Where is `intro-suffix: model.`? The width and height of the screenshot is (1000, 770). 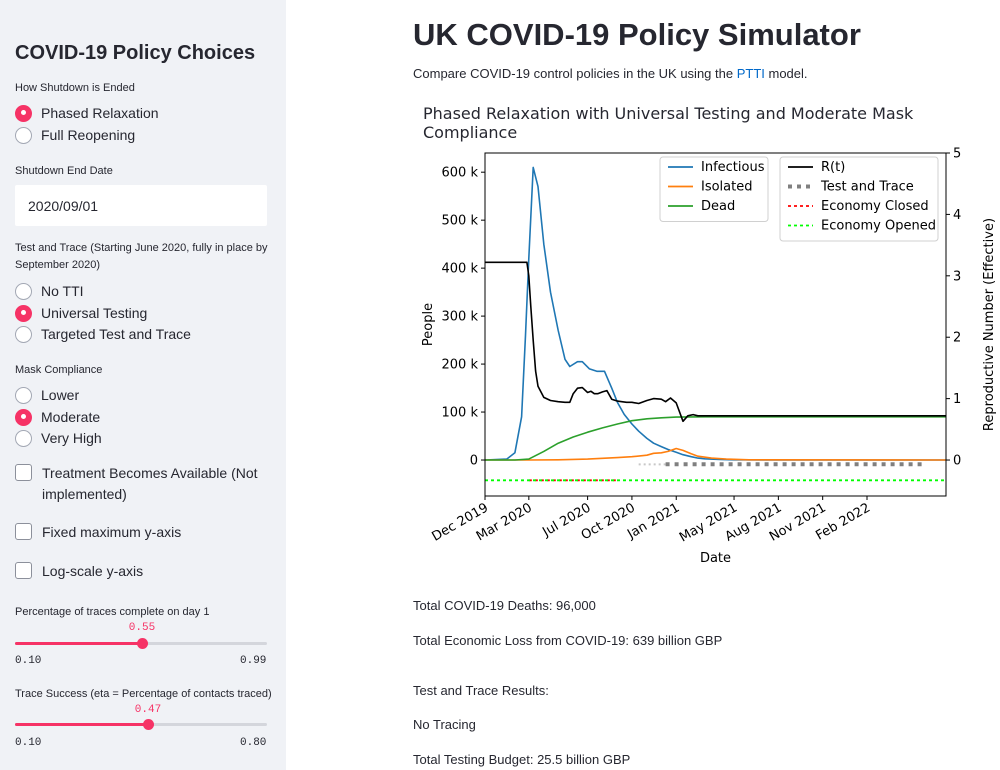
intro-suffix: model. is located at coordinates (786, 73).